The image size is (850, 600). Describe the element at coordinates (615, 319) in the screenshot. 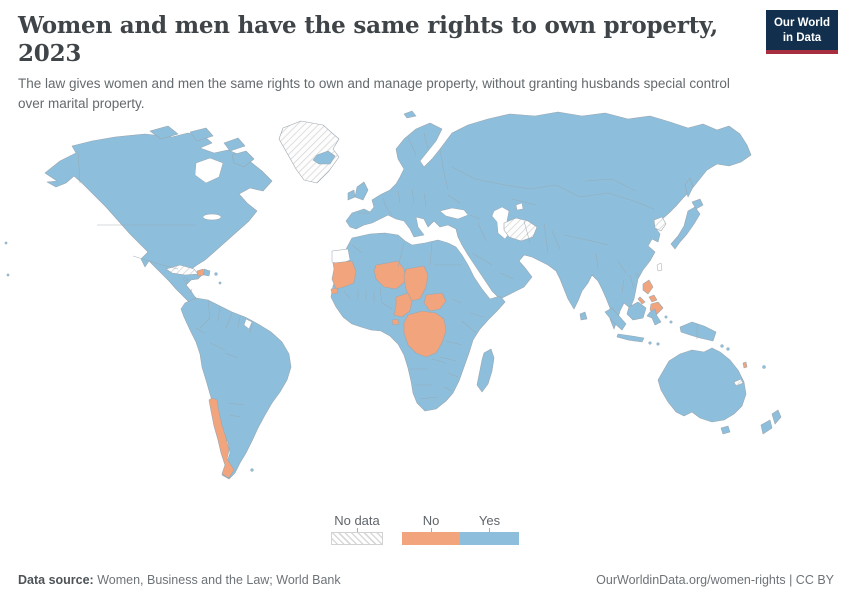

I see `sumatra` at that location.